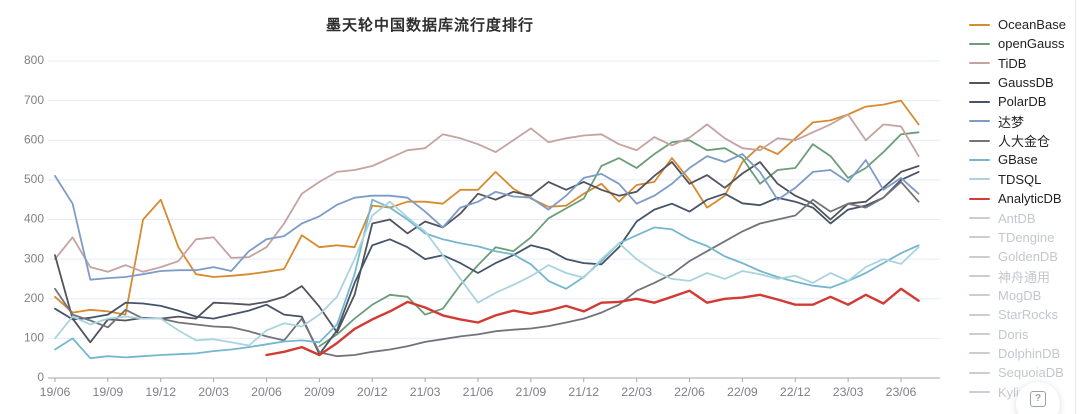 The width and height of the screenshot is (1080, 414). I want to click on legend-item-AnalyticDB: AnalyticDB, so click(1022, 198).